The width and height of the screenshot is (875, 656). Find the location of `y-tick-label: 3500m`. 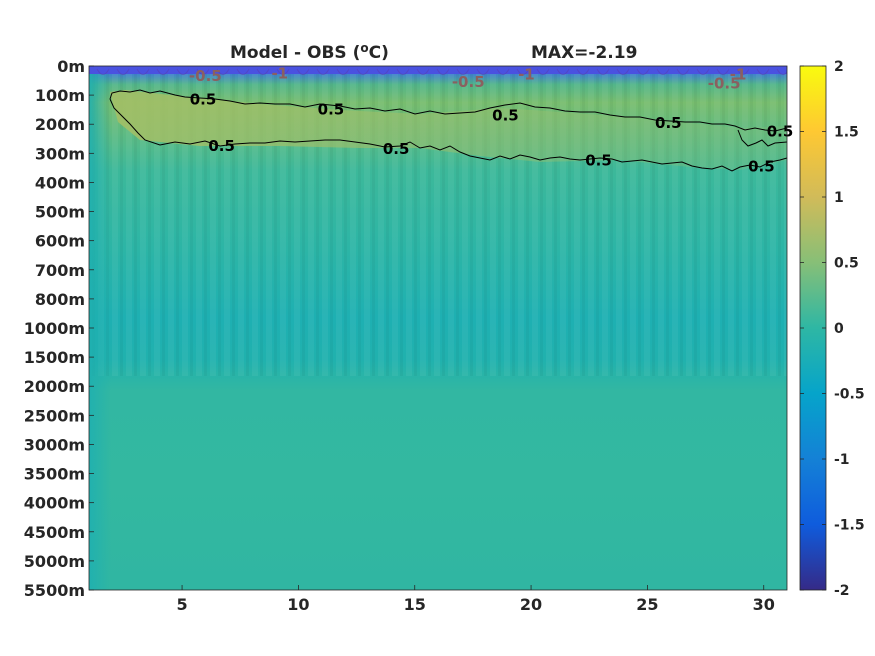

y-tick-label: 3500m is located at coordinates (54, 474).